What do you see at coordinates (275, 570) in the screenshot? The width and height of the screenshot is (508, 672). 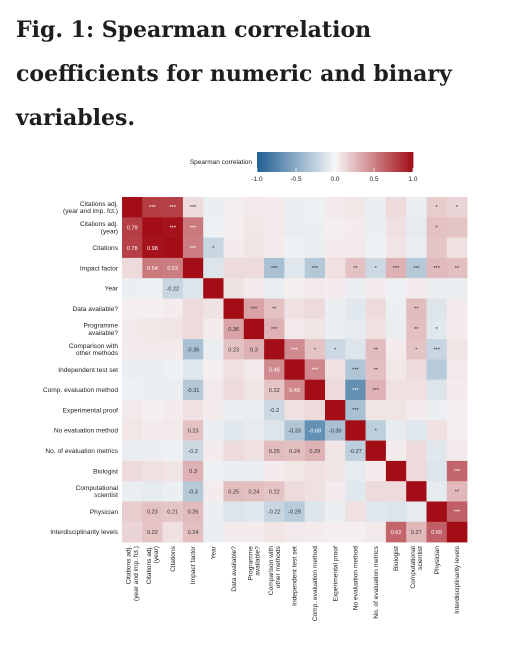 I see `column-label-comparison-with-other-methods: Comparison withother methods` at bounding box center [275, 570].